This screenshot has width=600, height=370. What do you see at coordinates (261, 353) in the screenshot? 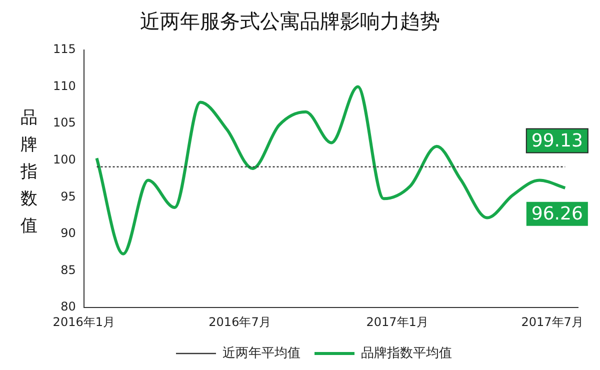
I see `legend-label: 近两年平均值` at bounding box center [261, 353].